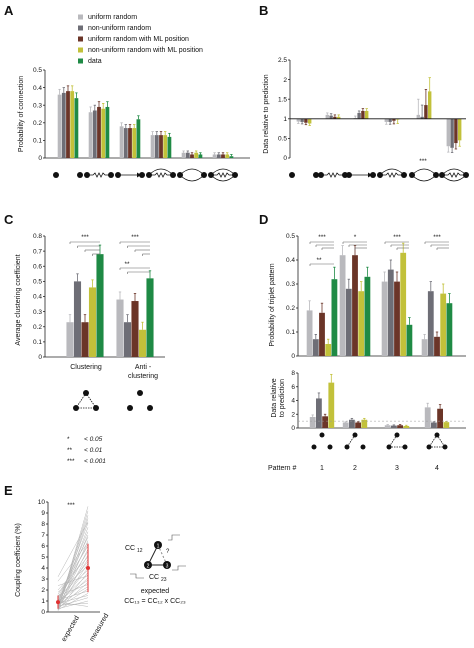 This screenshot has width=474, height=648. What do you see at coordinates (37, 251) in the screenshot?
I see `panel-c-ytick-label: 0.7` at bounding box center [37, 251].